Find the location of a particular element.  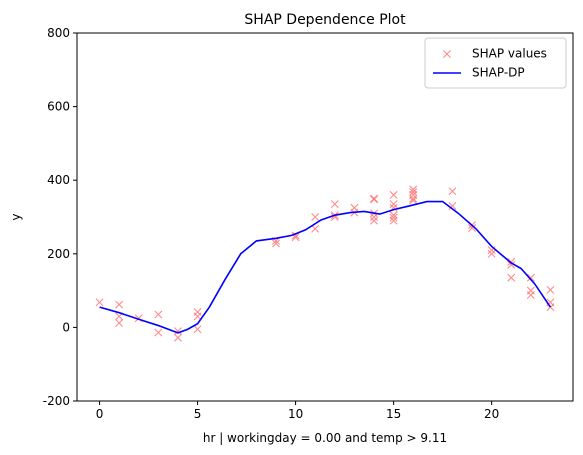

y-axis-label: y is located at coordinates (16, 216).